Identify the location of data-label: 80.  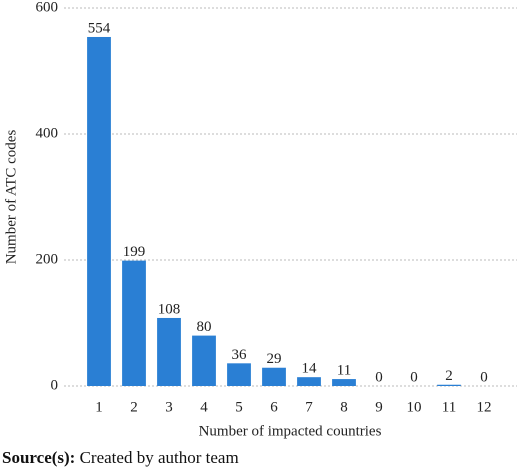
(204, 327).